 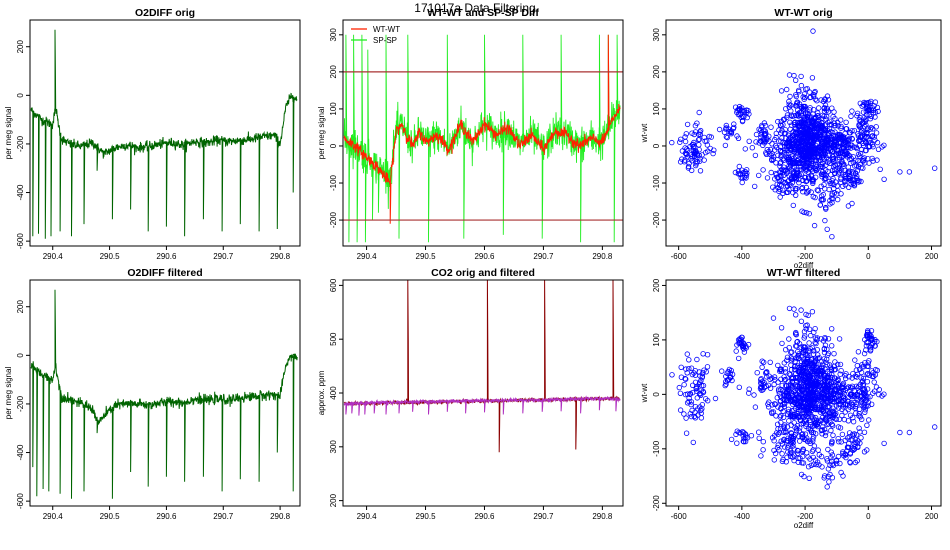 What do you see at coordinates (804, 273) in the screenshot?
I see `panel-title: WT-WT filtered` at bounding box center [804, 273].